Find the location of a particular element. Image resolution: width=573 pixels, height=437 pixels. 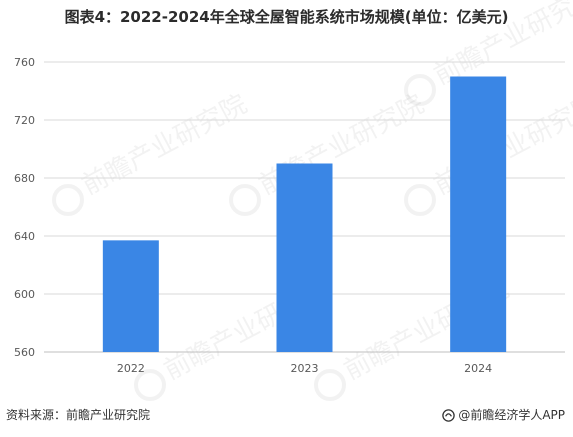

y-tick-label: 560 is located at coordinates (24, 352).